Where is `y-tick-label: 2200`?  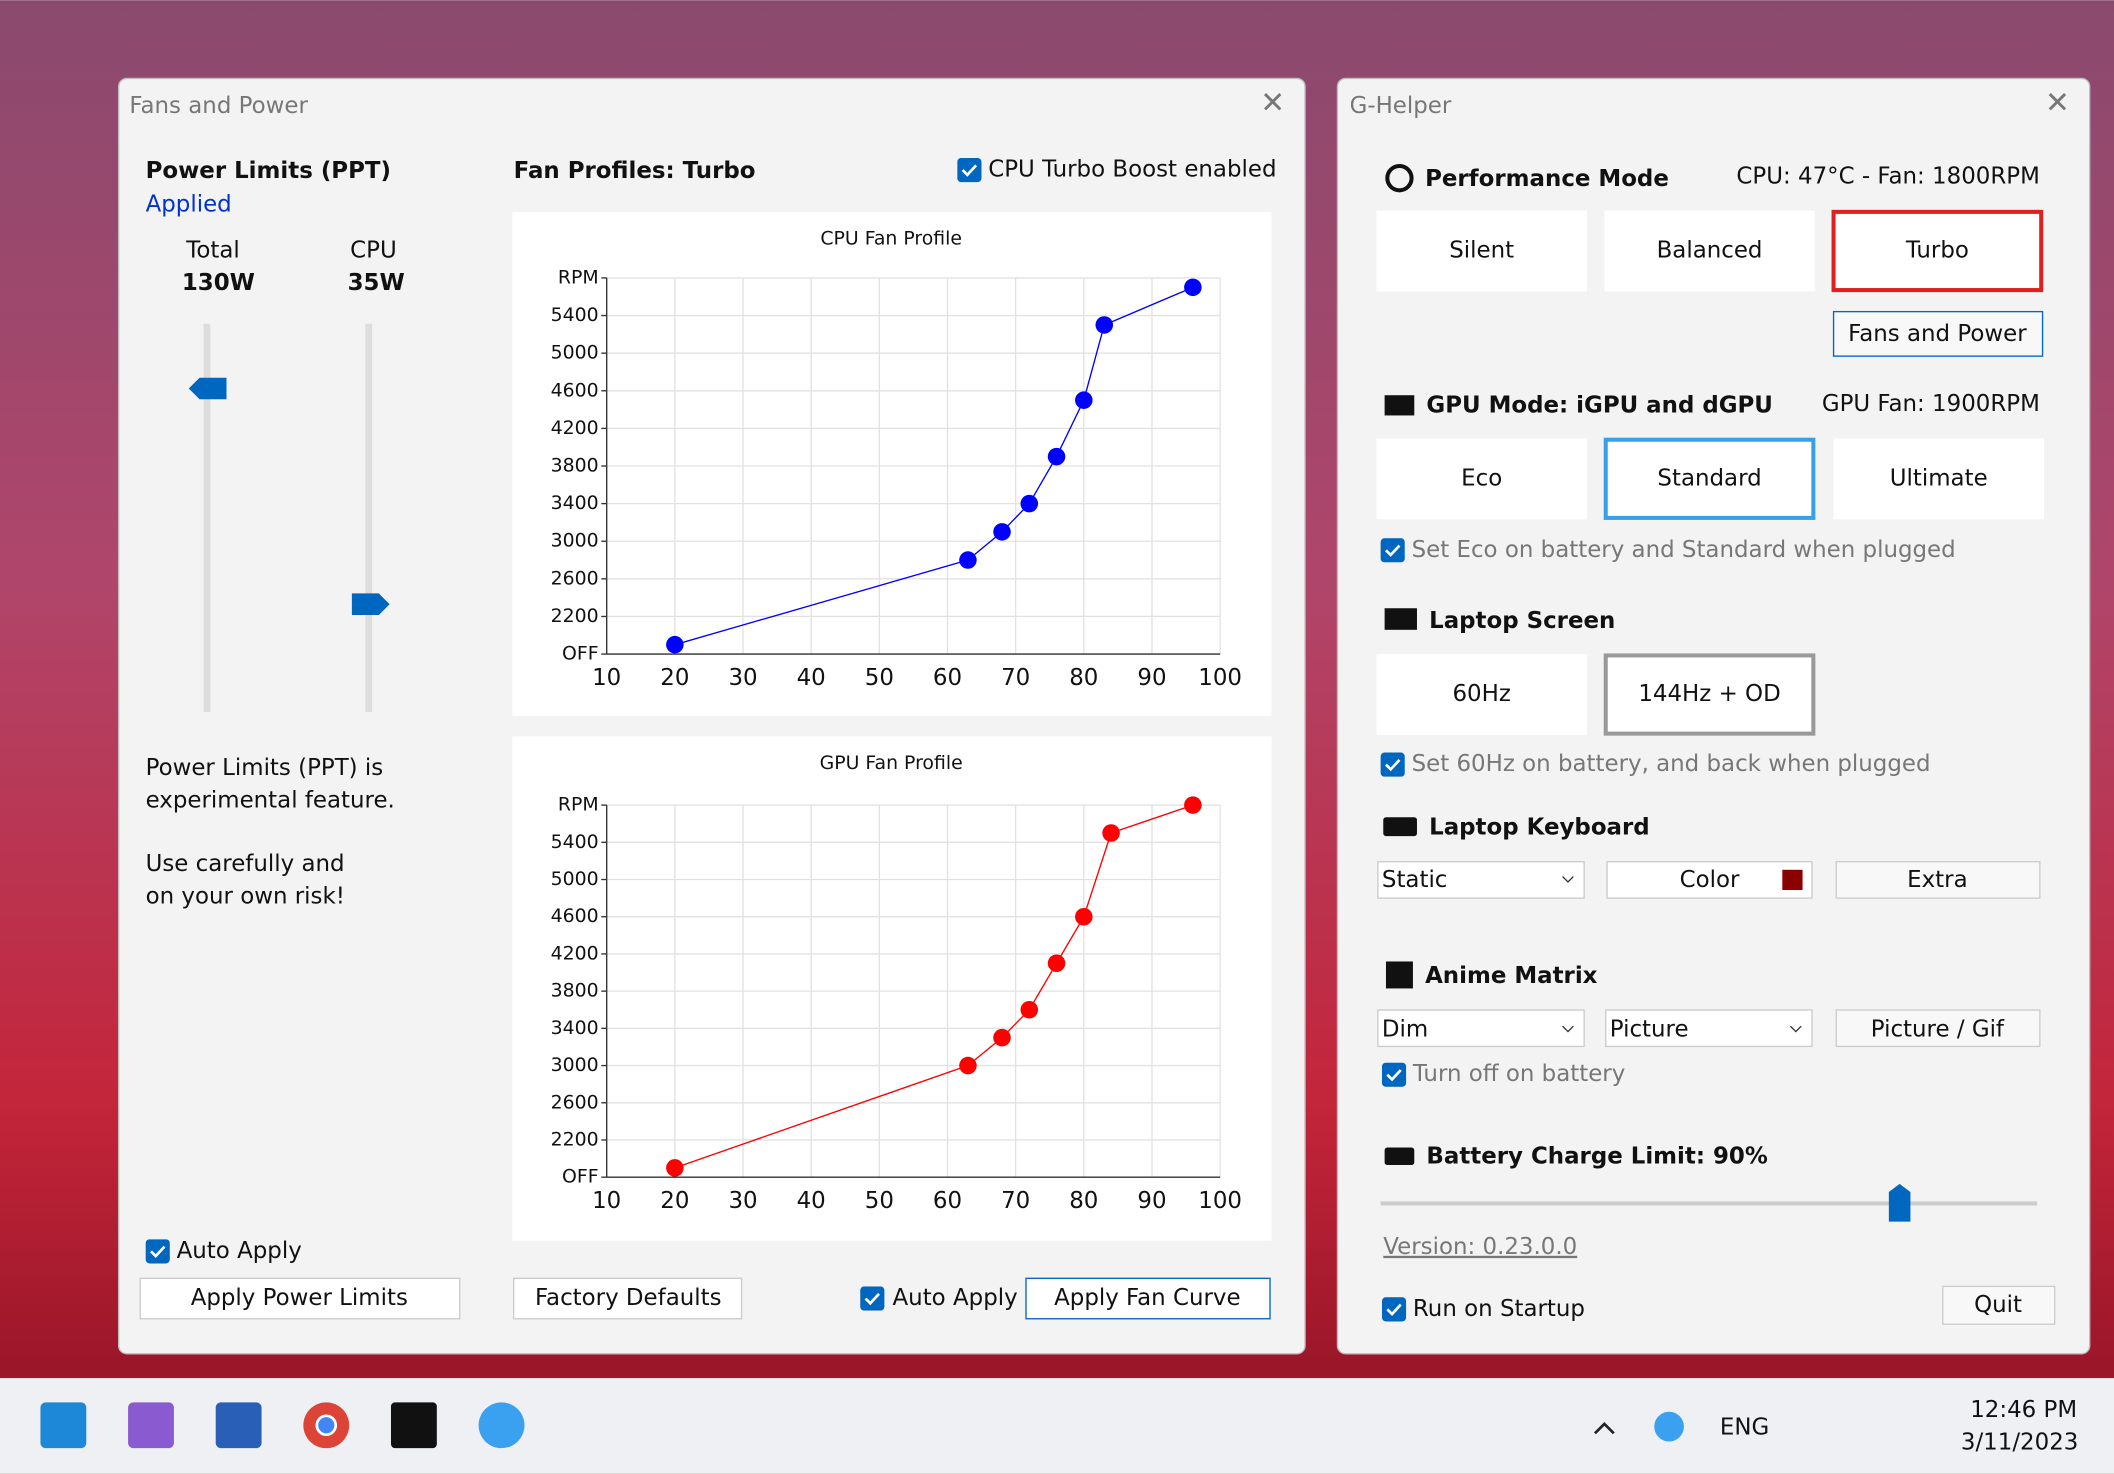
y-tick-label: 2200 is located at coordinates (575, 616).